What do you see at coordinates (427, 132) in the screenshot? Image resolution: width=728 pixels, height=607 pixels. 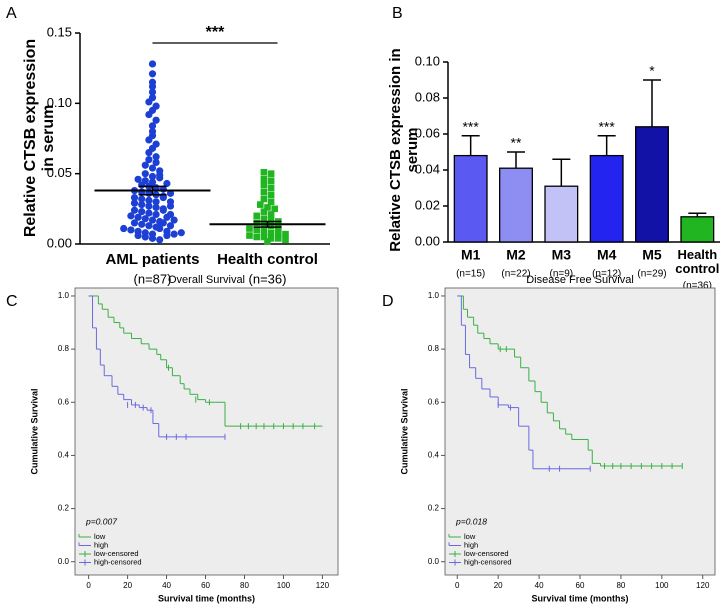 I see `y-tick-label: 0.06` at bounding box center [427, 132].